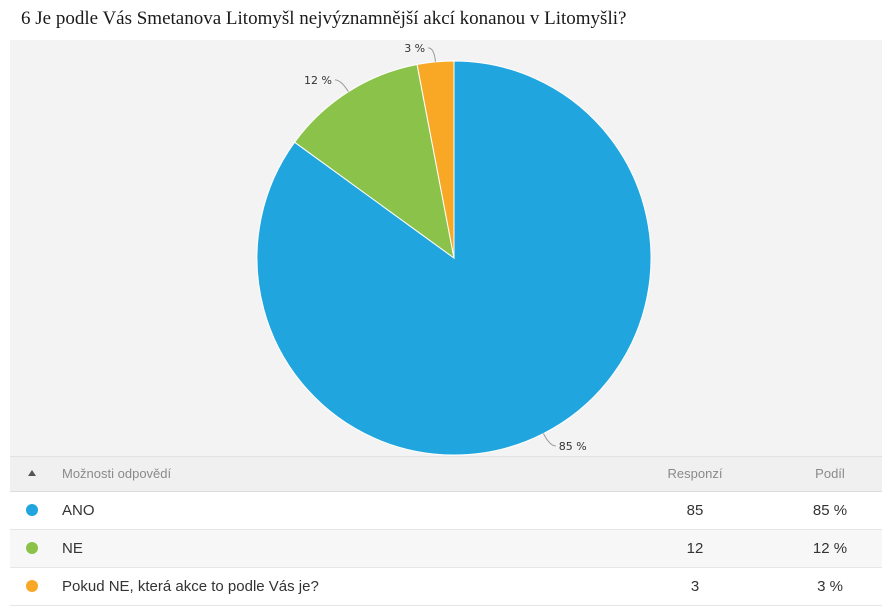 This screenshot has width=885, height=606. What do you see at coordinates (830, 586) in the screenshot?
I see `row-share: 3 %` at bounding box center [830, 586].